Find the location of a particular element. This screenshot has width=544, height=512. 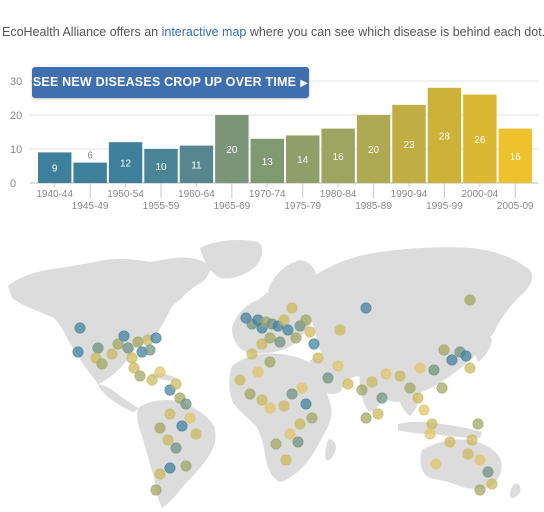

x-tick-label: 1995-99 is located at coordinates (444, 206).